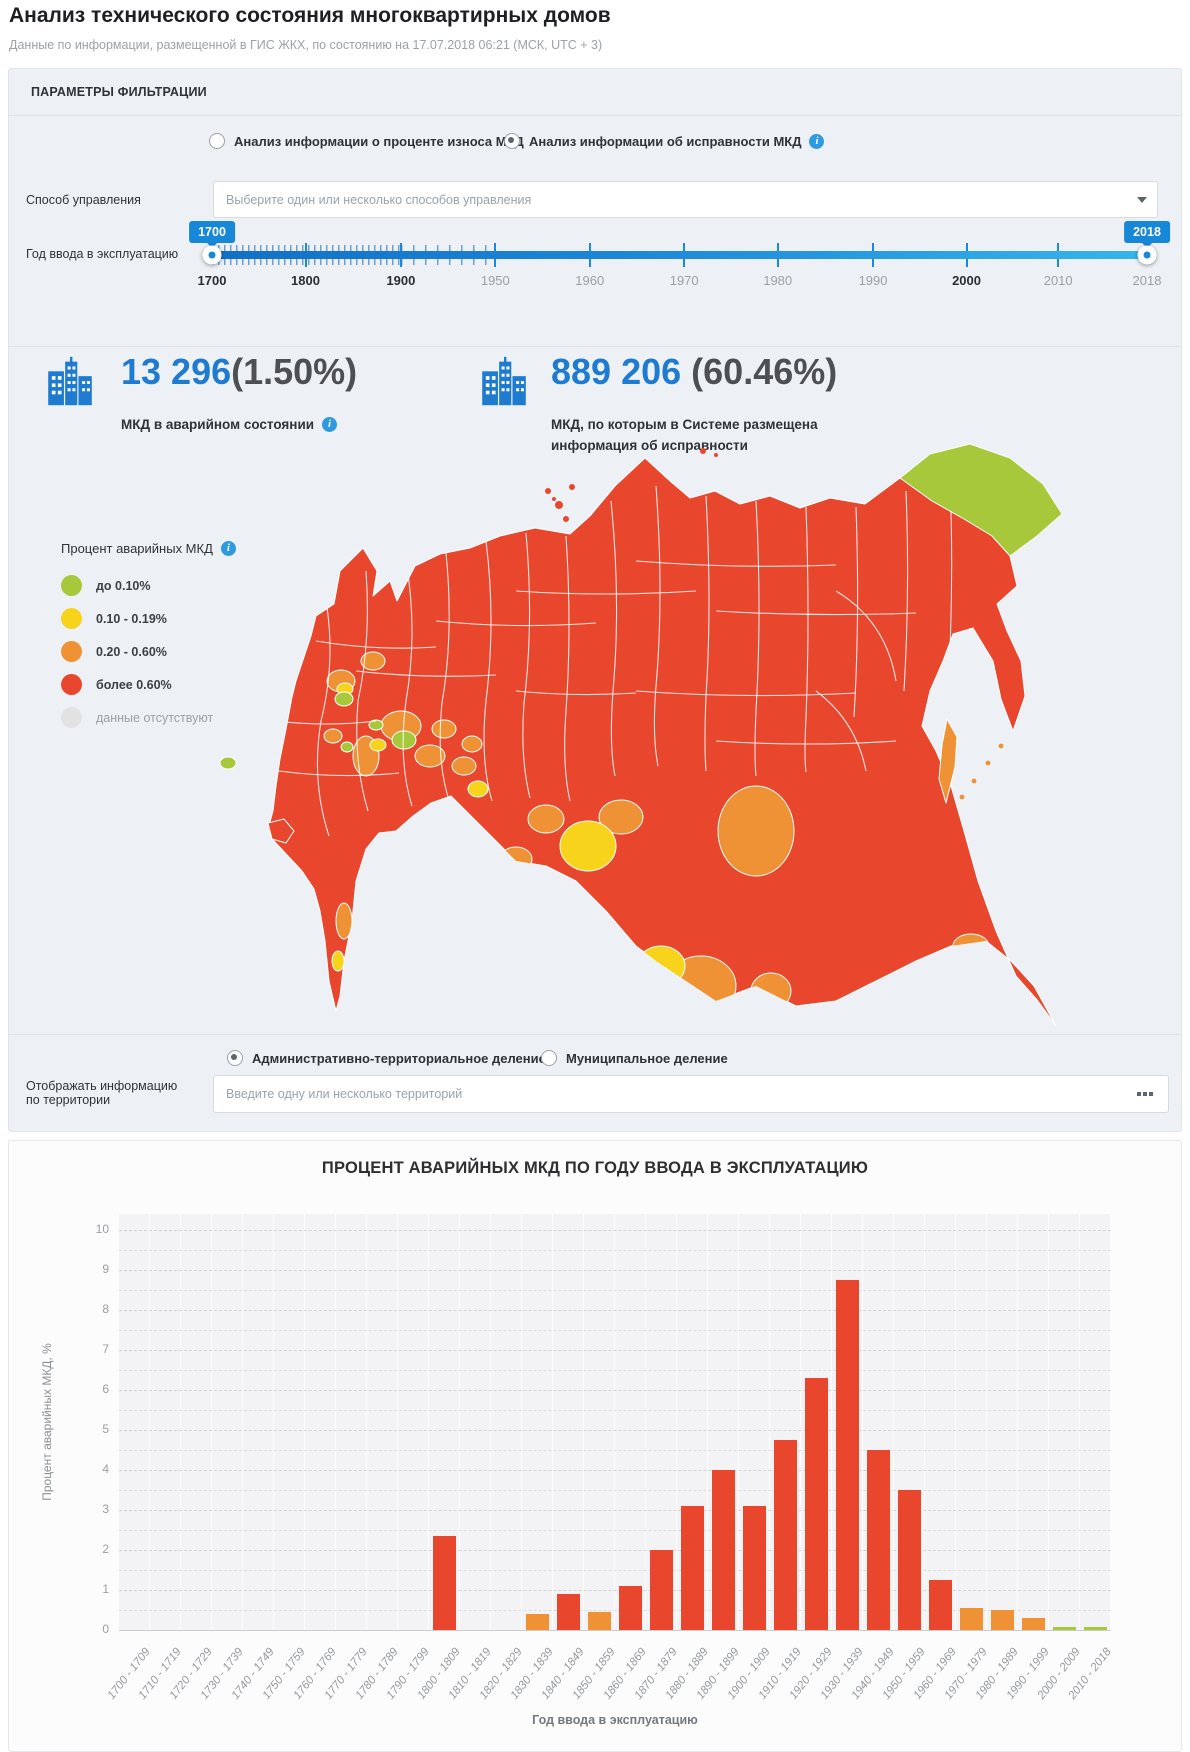 The width and height of the screenshot is (1190, 1752). What do you see at coordinates (131, 618) in the screenshot?
I see `legend-label: 0.10 - 0.19%` at bounding box center [131, 618].